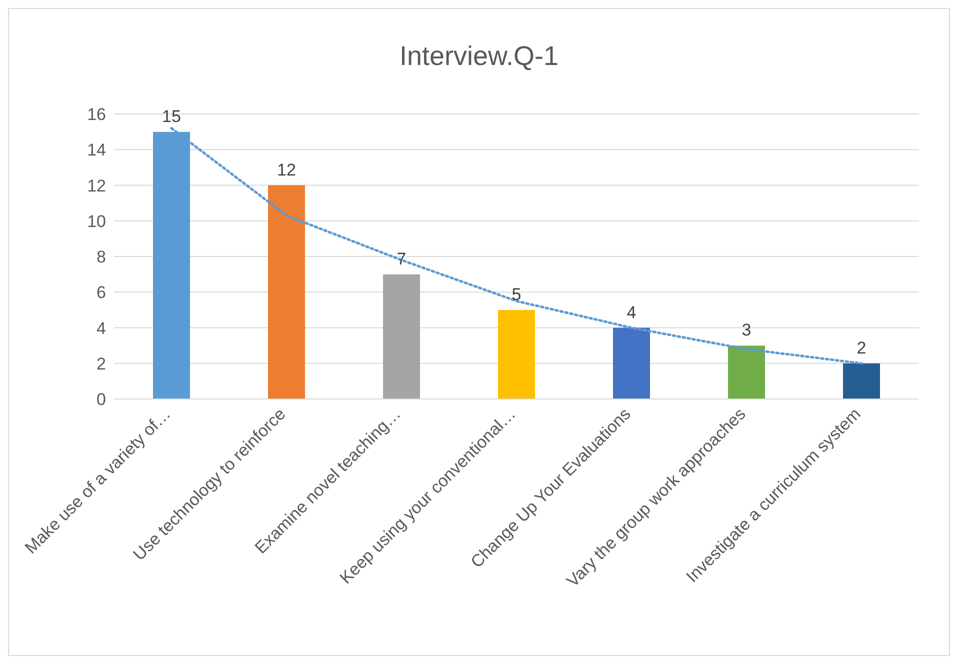  What do you see at coordinates (101, 292) in the screenshot?
I see `y-tick-label: 6` at bounding box center [101, 292].